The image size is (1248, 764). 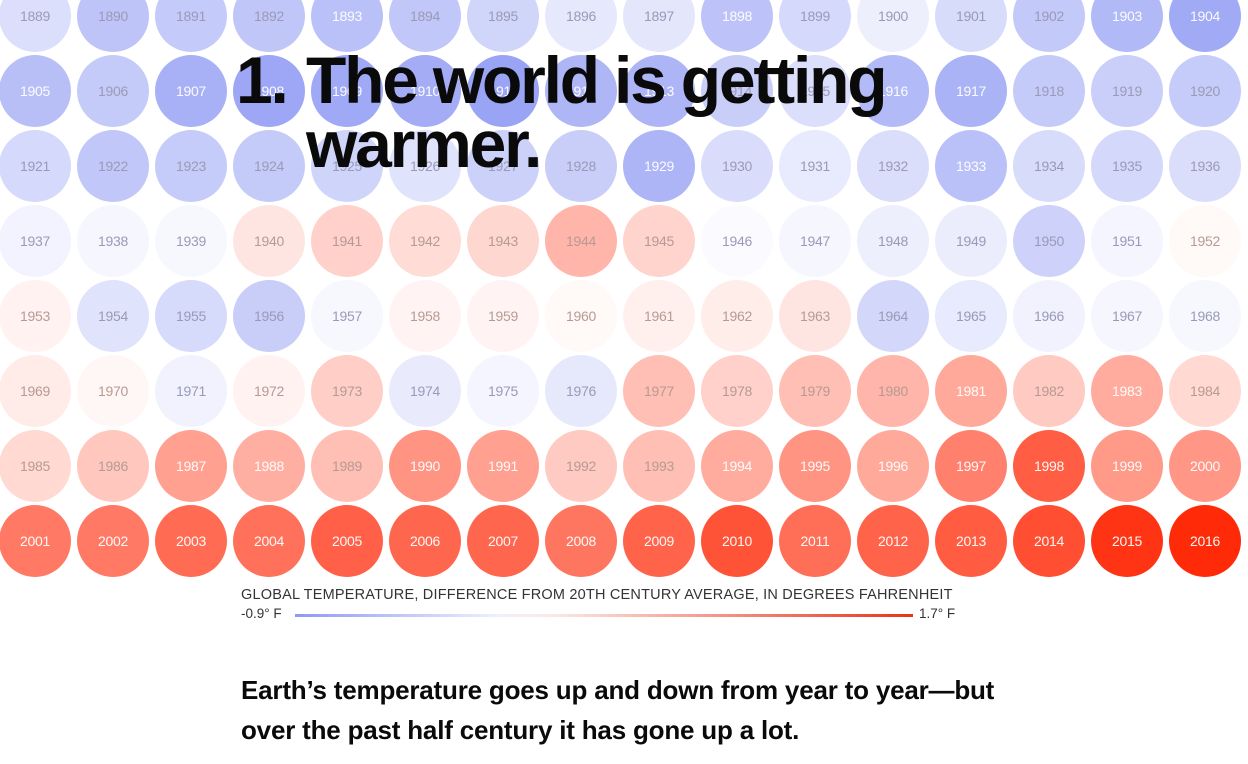 I want to click on year-dot-2009: 2009, so click(x=659, y=541).